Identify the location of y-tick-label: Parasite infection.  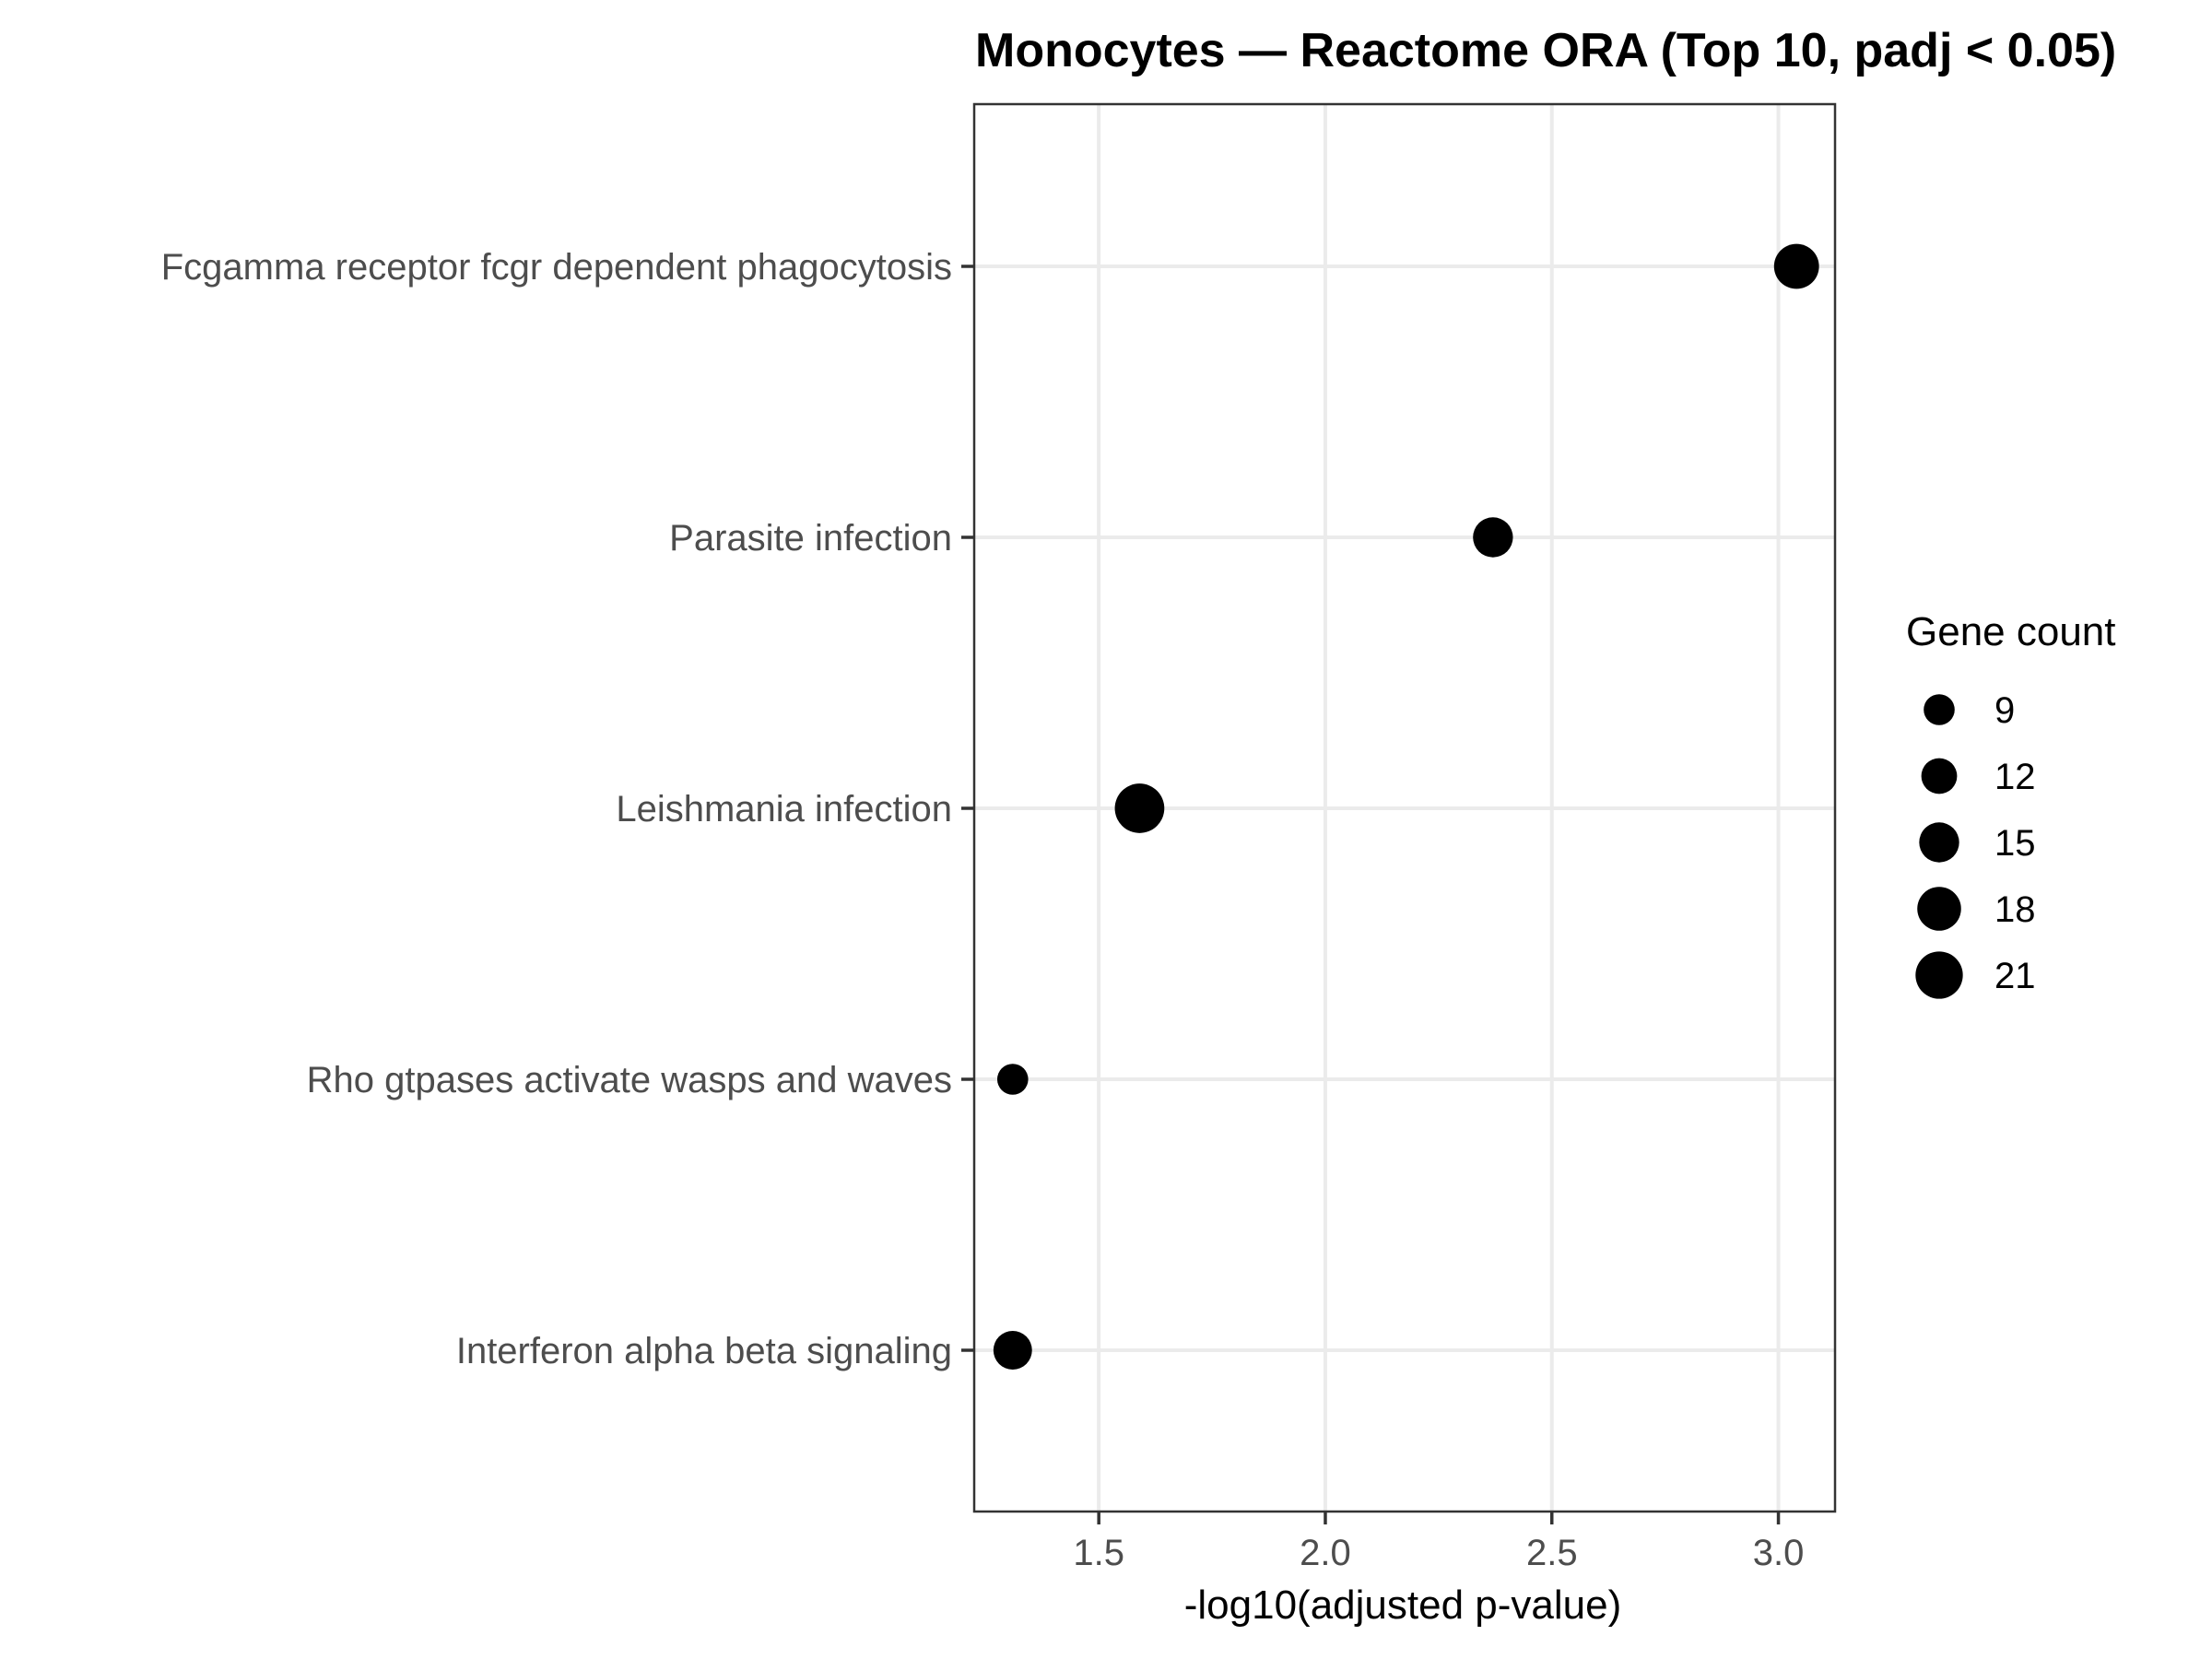
(810, 538).